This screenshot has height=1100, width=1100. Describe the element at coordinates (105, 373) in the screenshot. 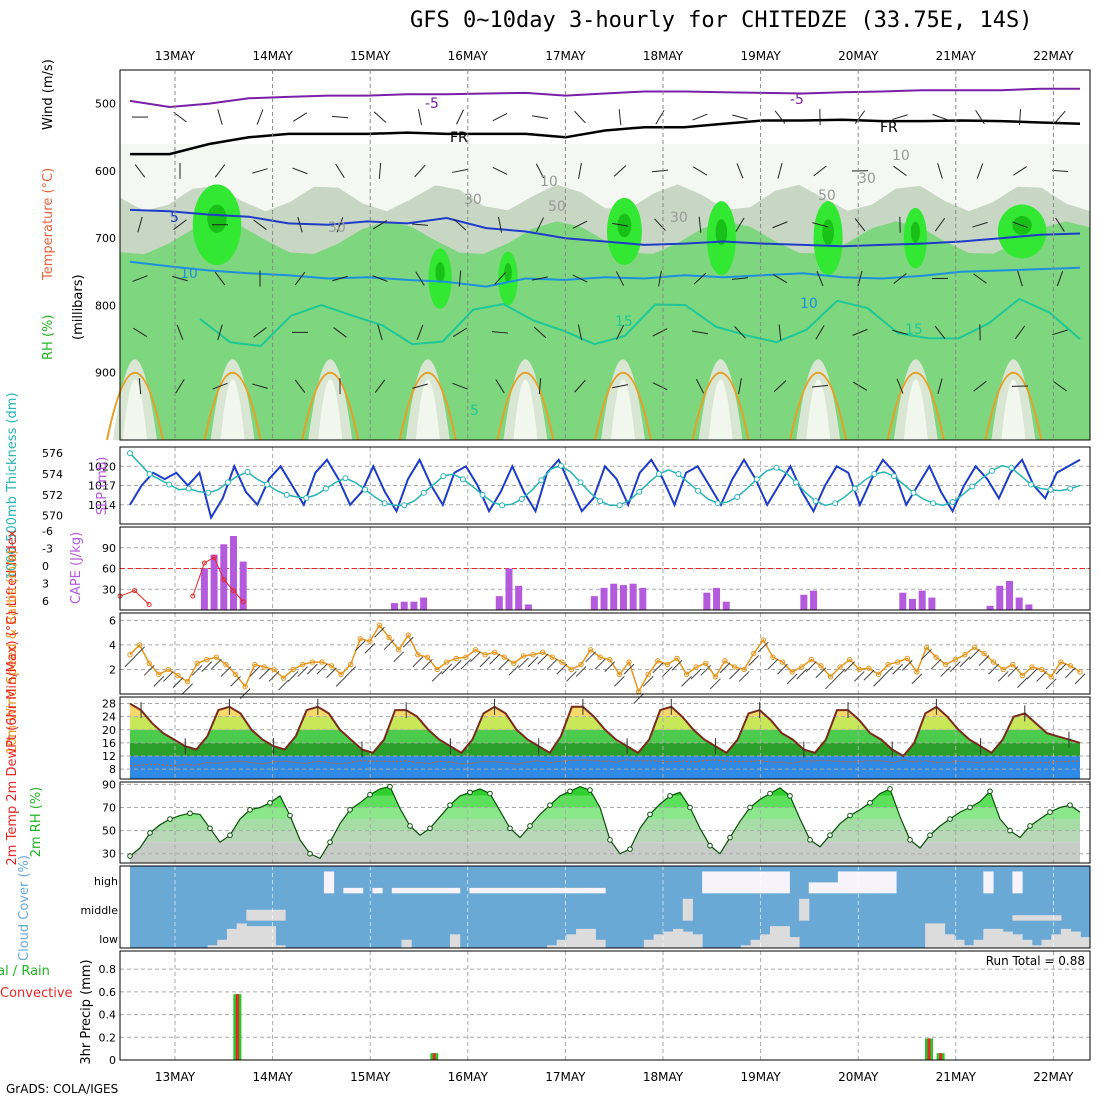

I see `ytick-pressure: 900` at that location.